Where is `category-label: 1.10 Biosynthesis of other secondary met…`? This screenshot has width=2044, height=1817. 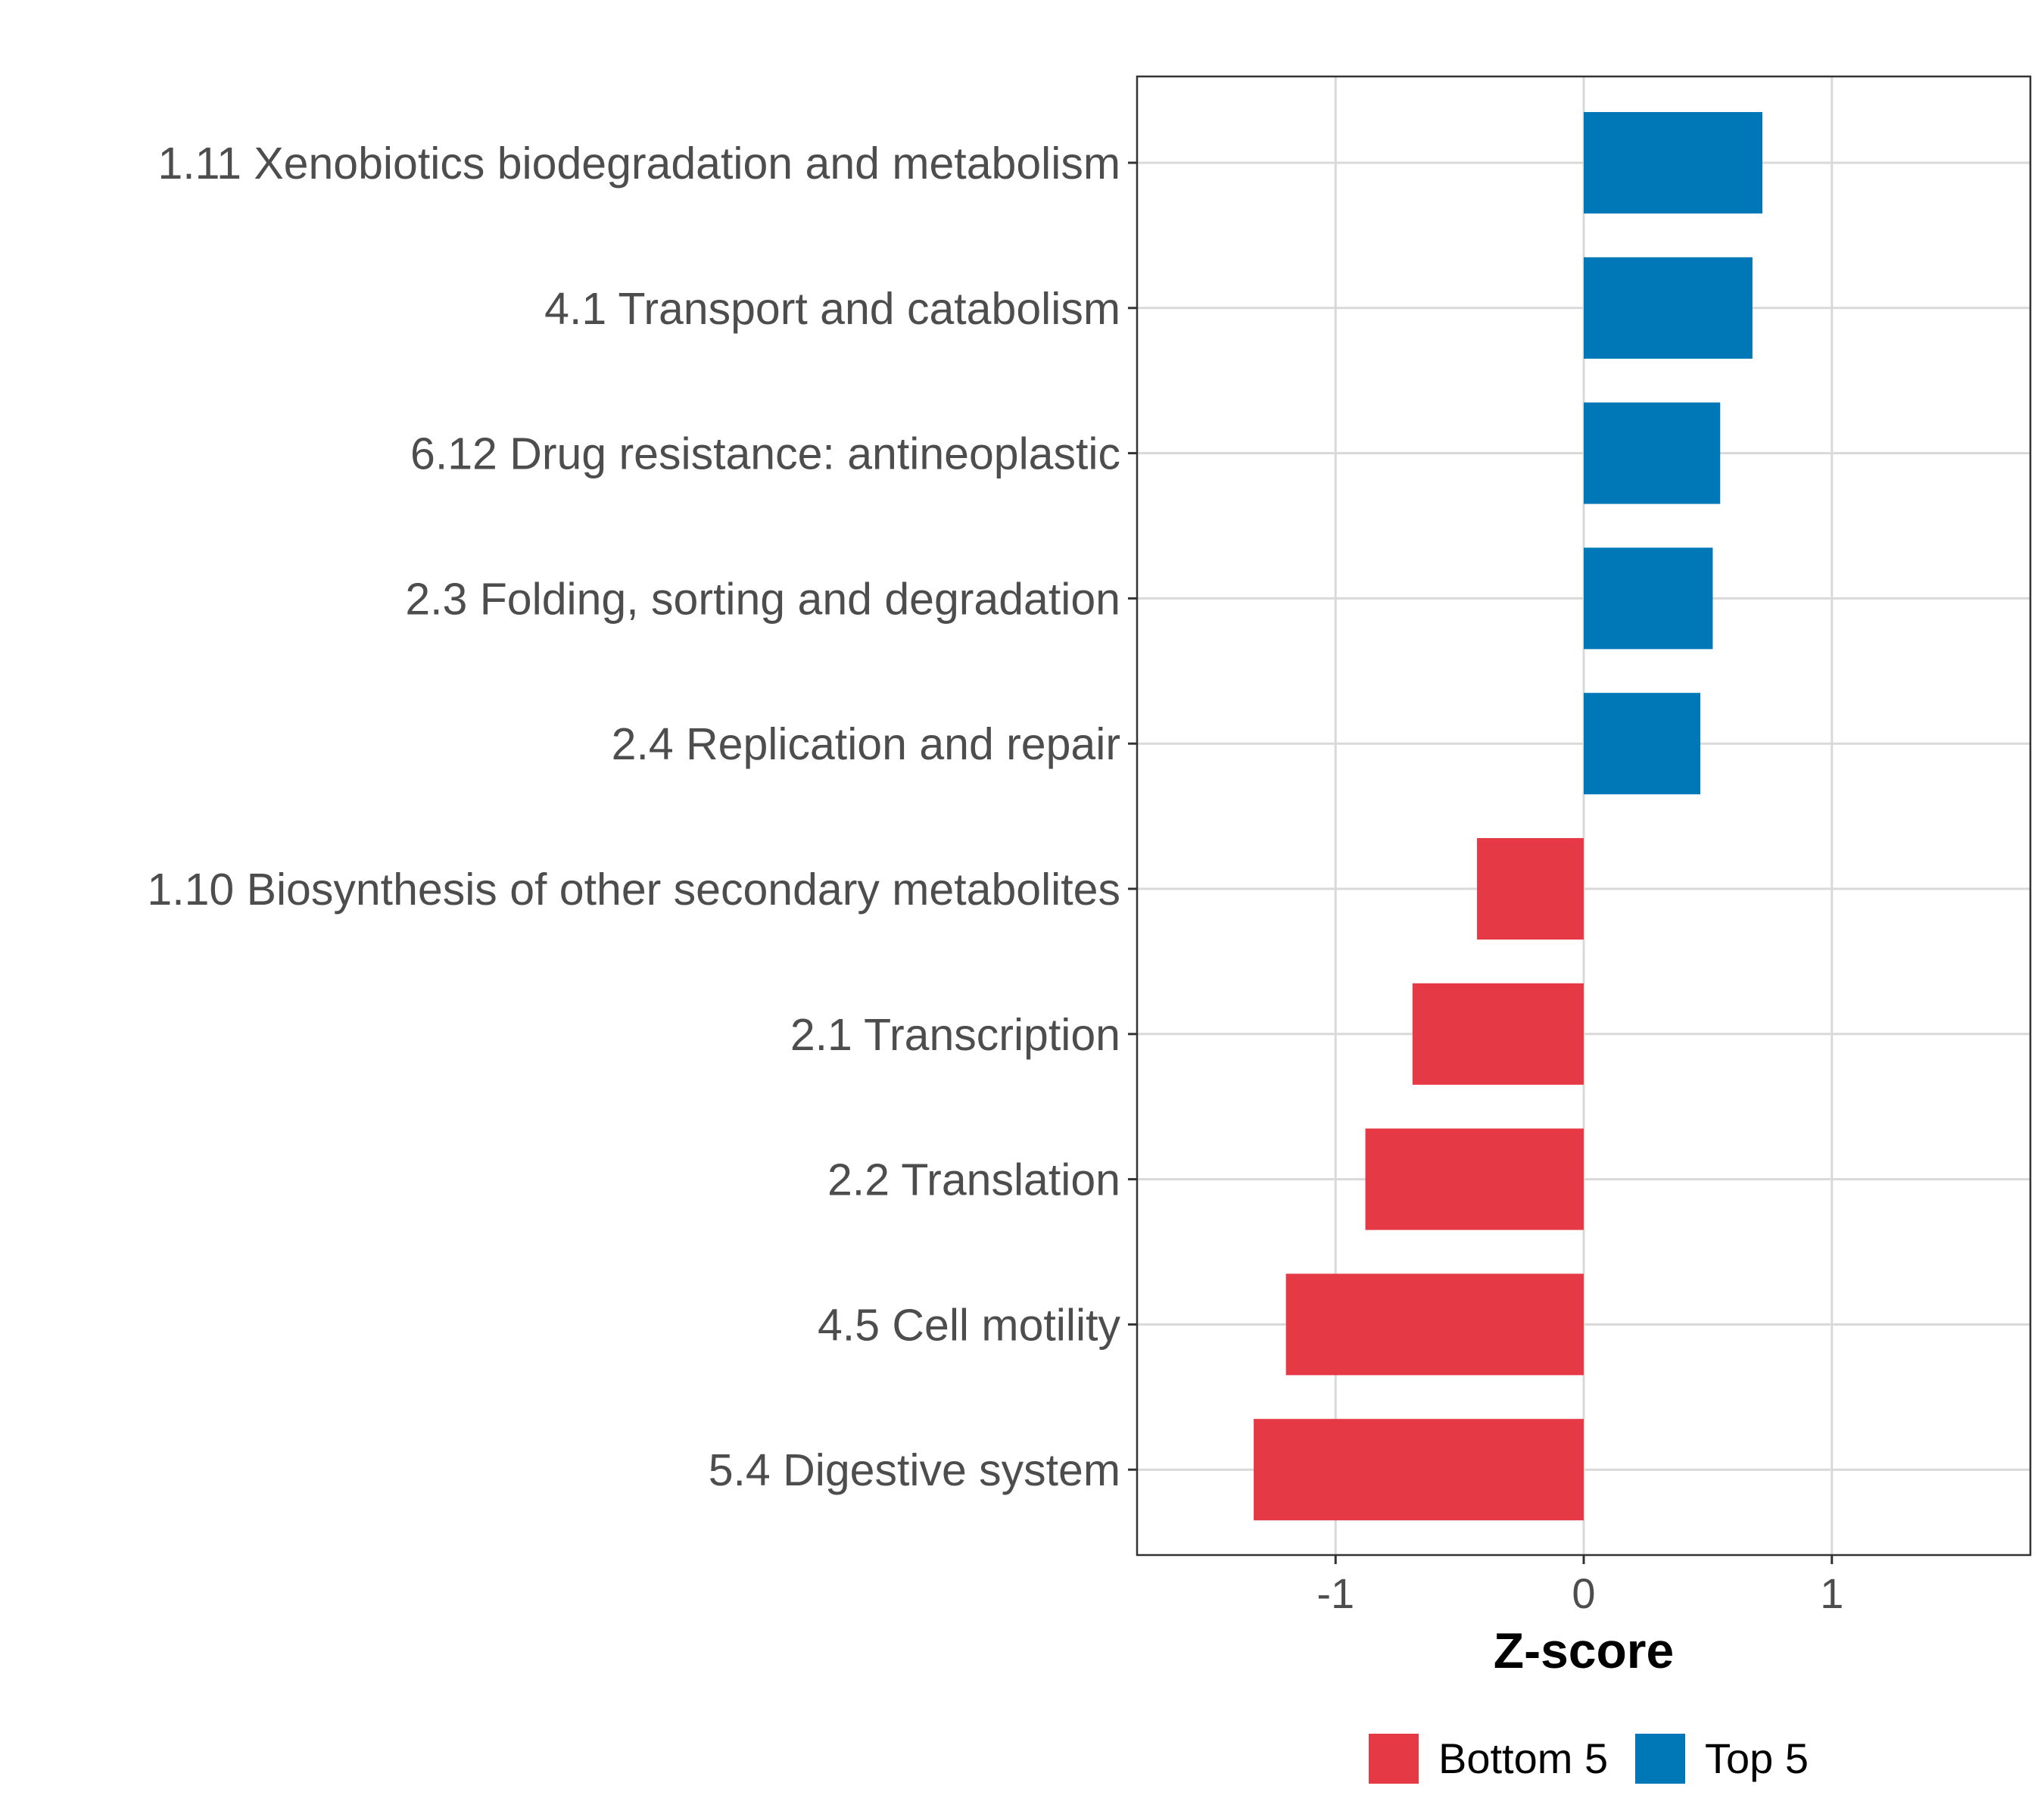 category-label: 1.10 Biosynthesis of other secondary met… is located at coordinates (633, 890).